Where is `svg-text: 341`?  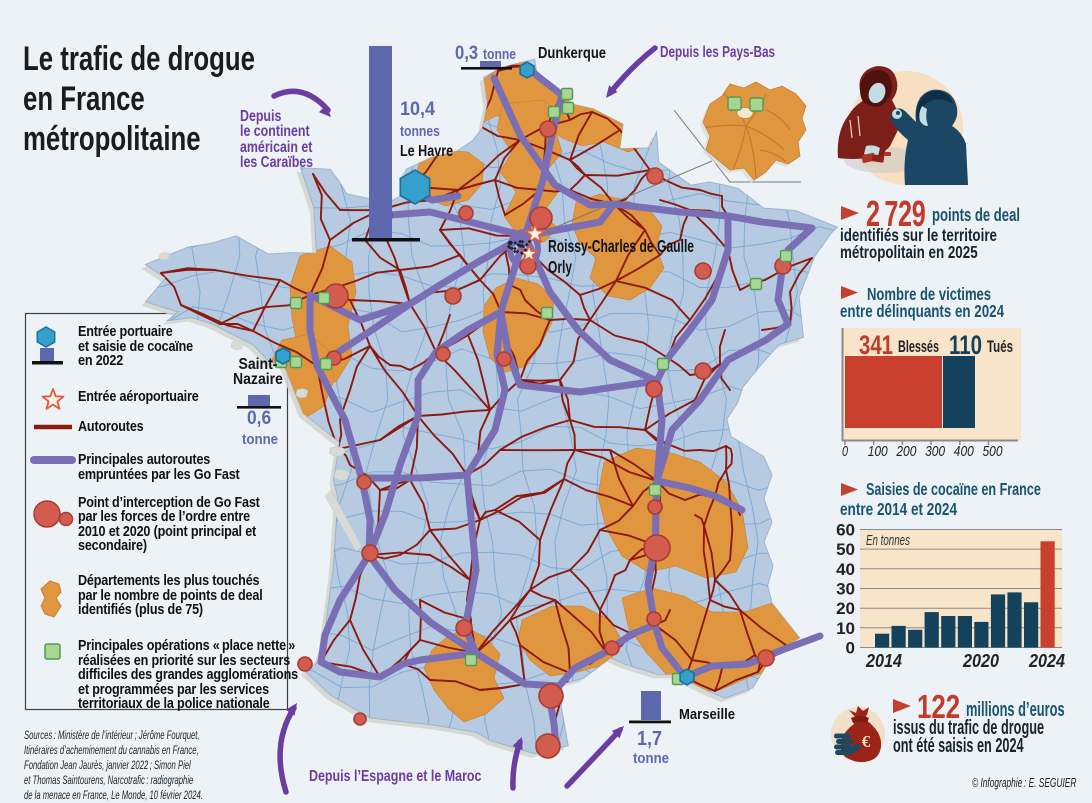 svg-text: 341 is located at coordinates (876, 345).